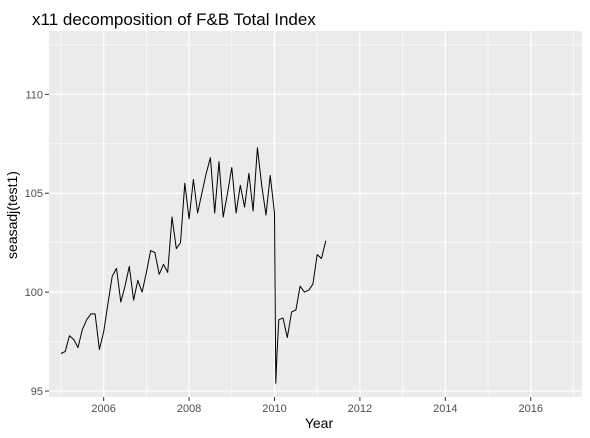  I want to click on x-tick-label: 2008, so click(189, 409).